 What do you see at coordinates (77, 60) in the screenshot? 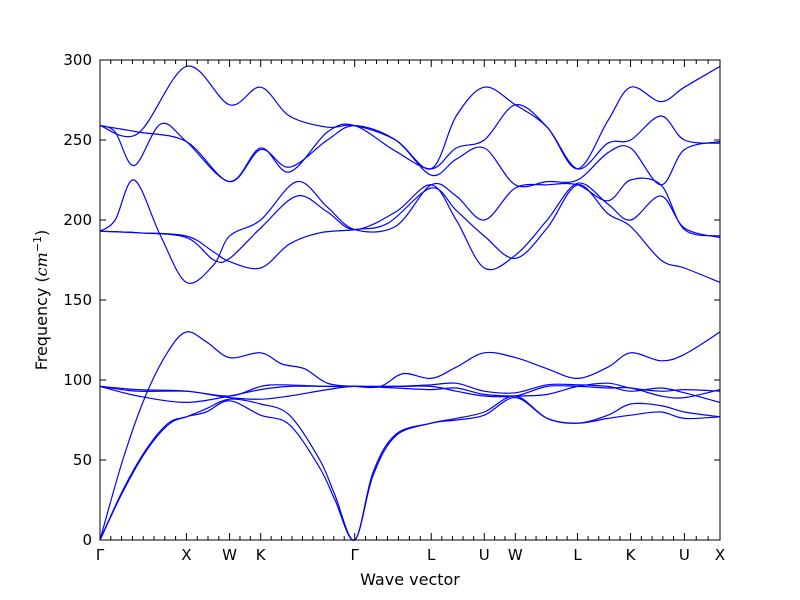
I see `y-tick-label: 300` at bounding box center [77, 60].